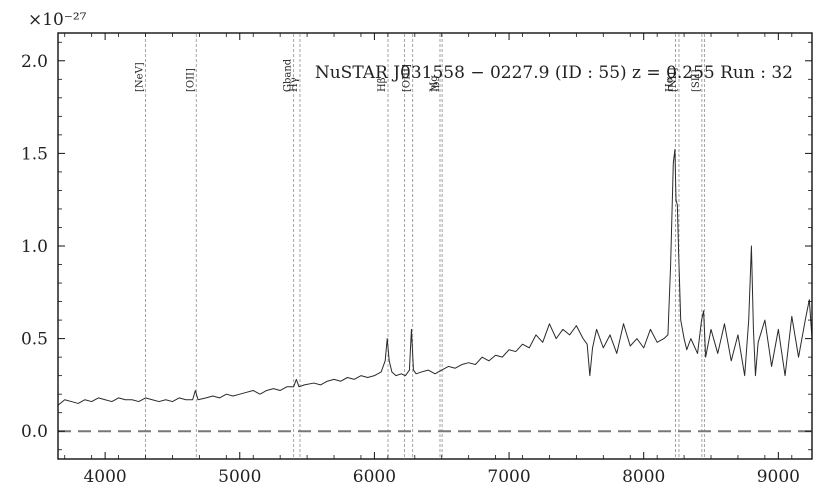  I want to click on emission-line-label: Gband, so click(288, 75).